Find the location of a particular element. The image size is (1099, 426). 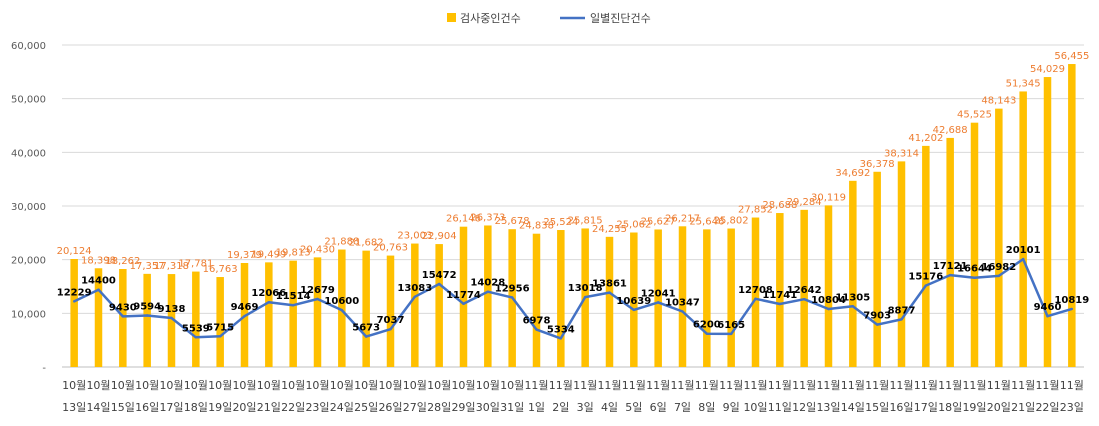

bar-data-label: 17,781 is located at coordinates (195, 264).